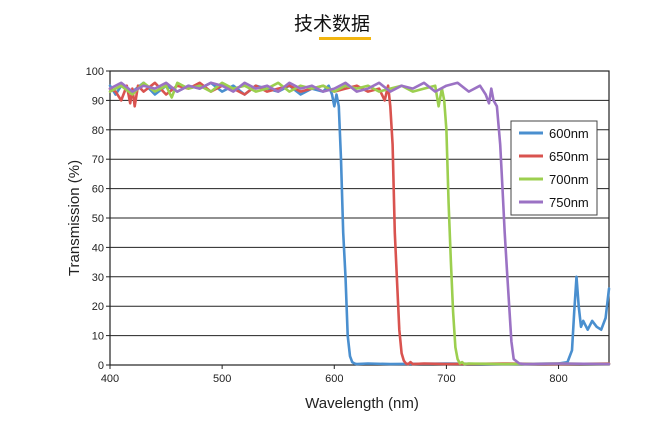 Image resolution: width=664 pixels, height=433 pixels. What do you see at coordinates (98, 219) in the screenshot?
I see `y-tick-label: 50` at bounding box center [98, 219].